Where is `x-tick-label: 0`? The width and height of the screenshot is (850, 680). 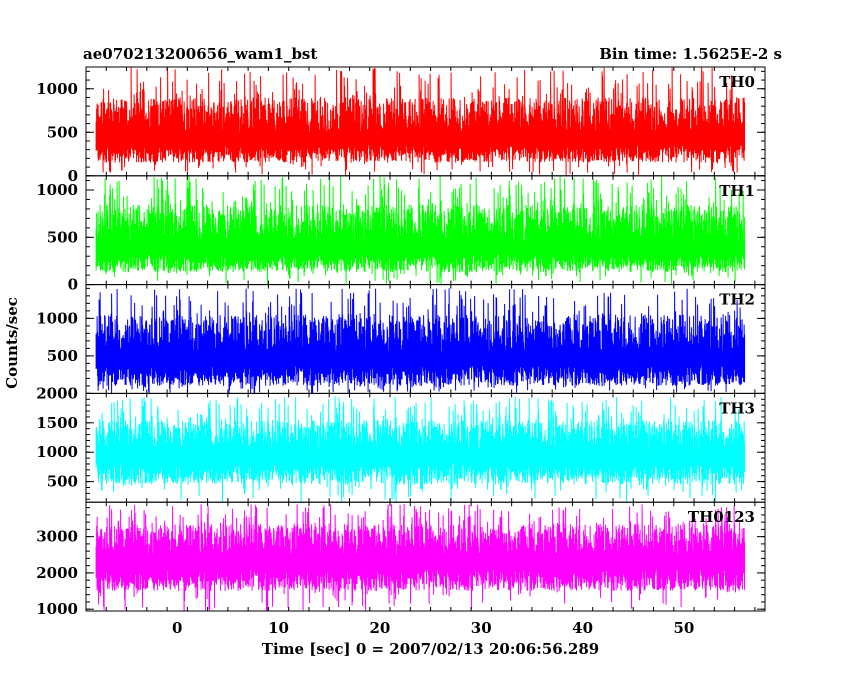
x-tick-label: 0 is located at coordinates (177, 628).